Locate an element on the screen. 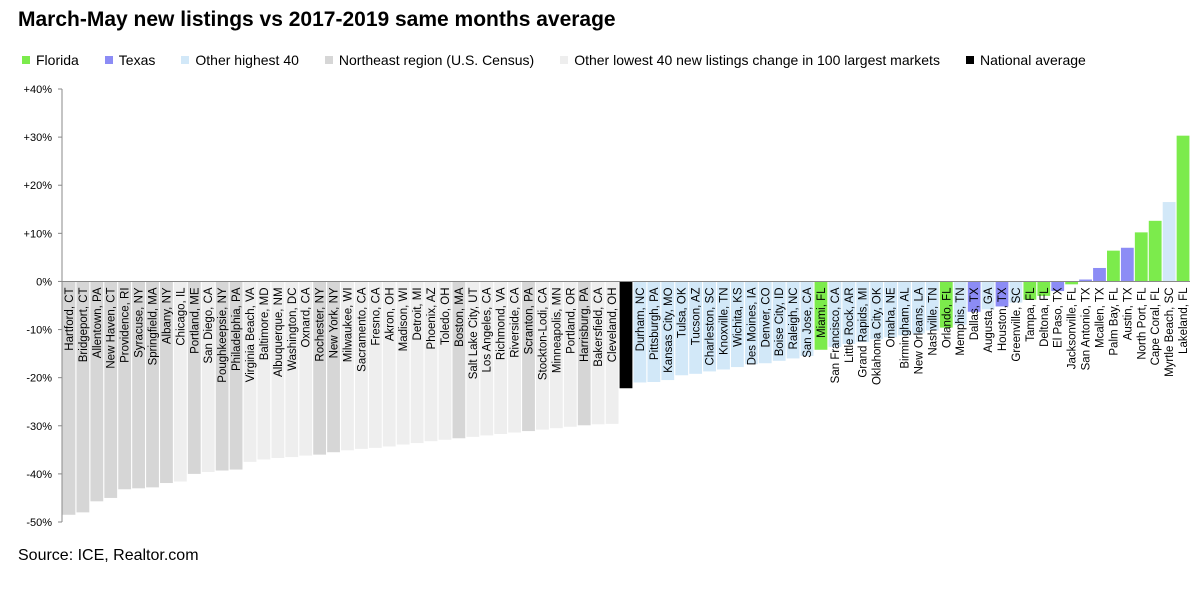 This screenshot has height=589, width=1200. x-tick-label: Tulsa, OK is located at coordinates (683, 312).